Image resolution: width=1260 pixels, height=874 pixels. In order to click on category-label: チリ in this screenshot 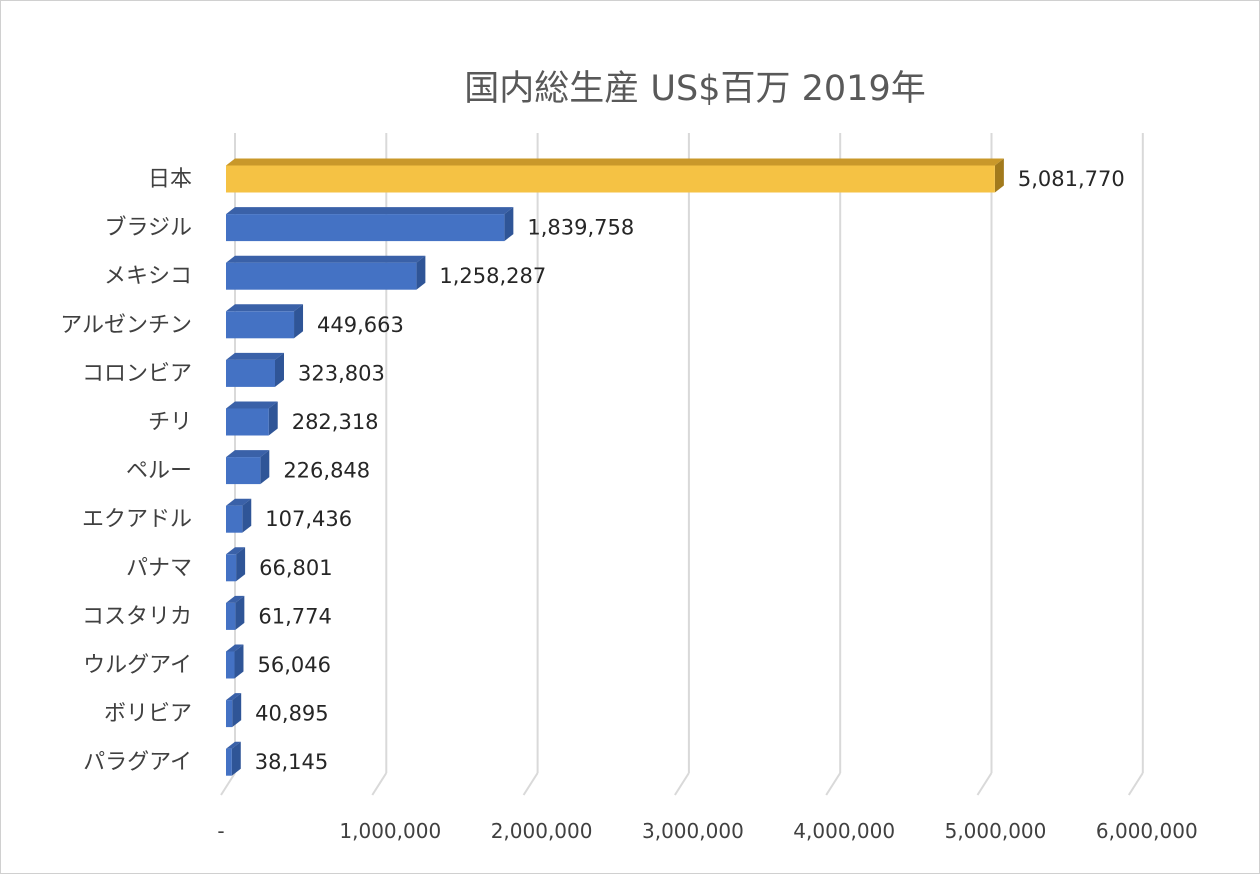, I will do `click(170, 422)`.